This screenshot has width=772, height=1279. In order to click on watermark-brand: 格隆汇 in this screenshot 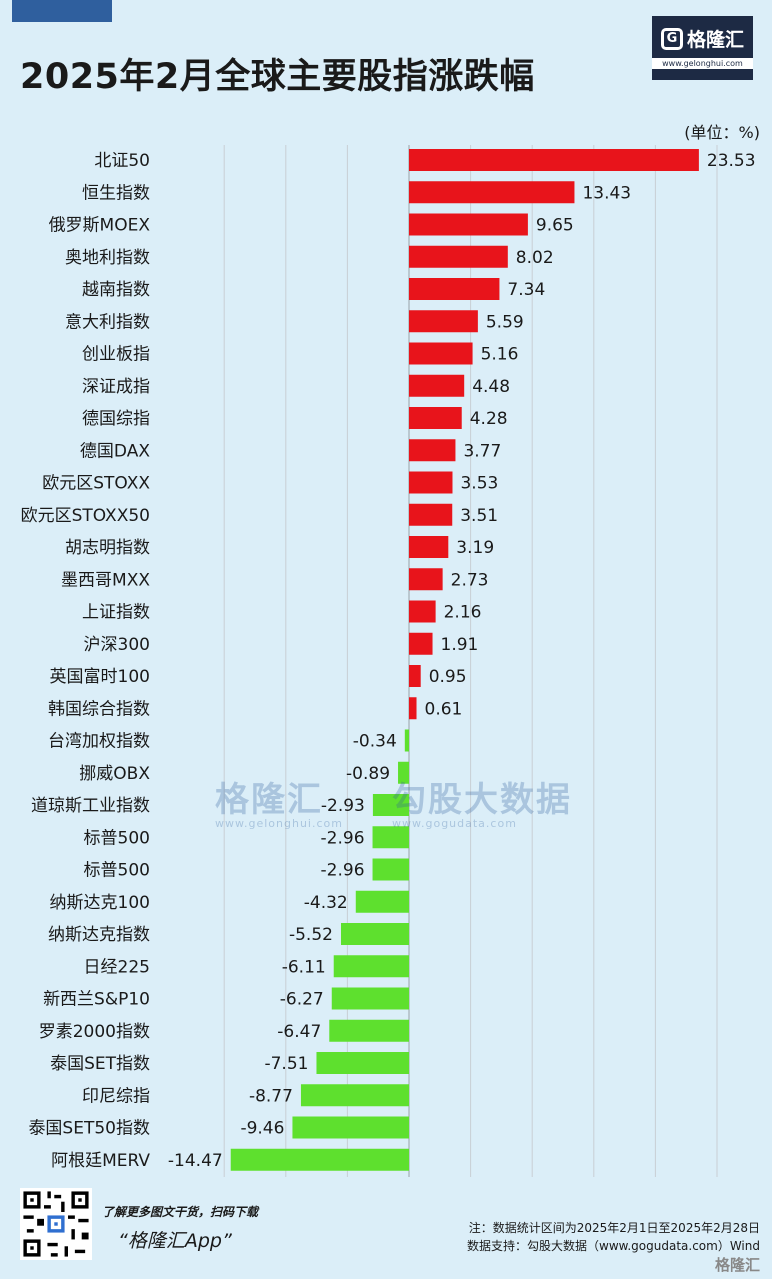, I will do `click(269, 800)`.